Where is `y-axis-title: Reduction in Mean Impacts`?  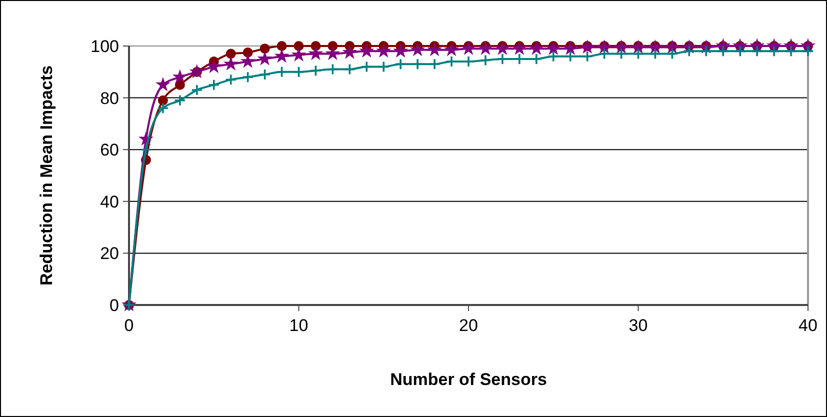
y-axis-title: Reduction in Mean Impacts is located at coordinates (46, 175).